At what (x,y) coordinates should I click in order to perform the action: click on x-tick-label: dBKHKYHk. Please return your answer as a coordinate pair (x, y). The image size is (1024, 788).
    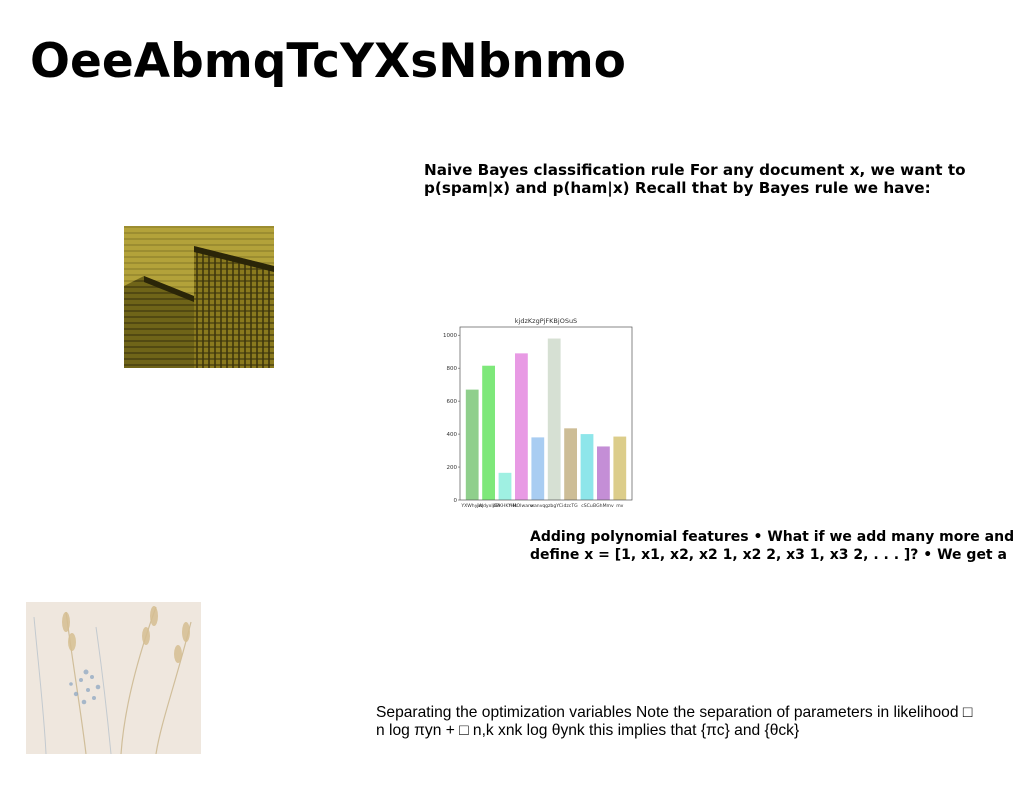
    Looking at the image, I should click on (505, 506).